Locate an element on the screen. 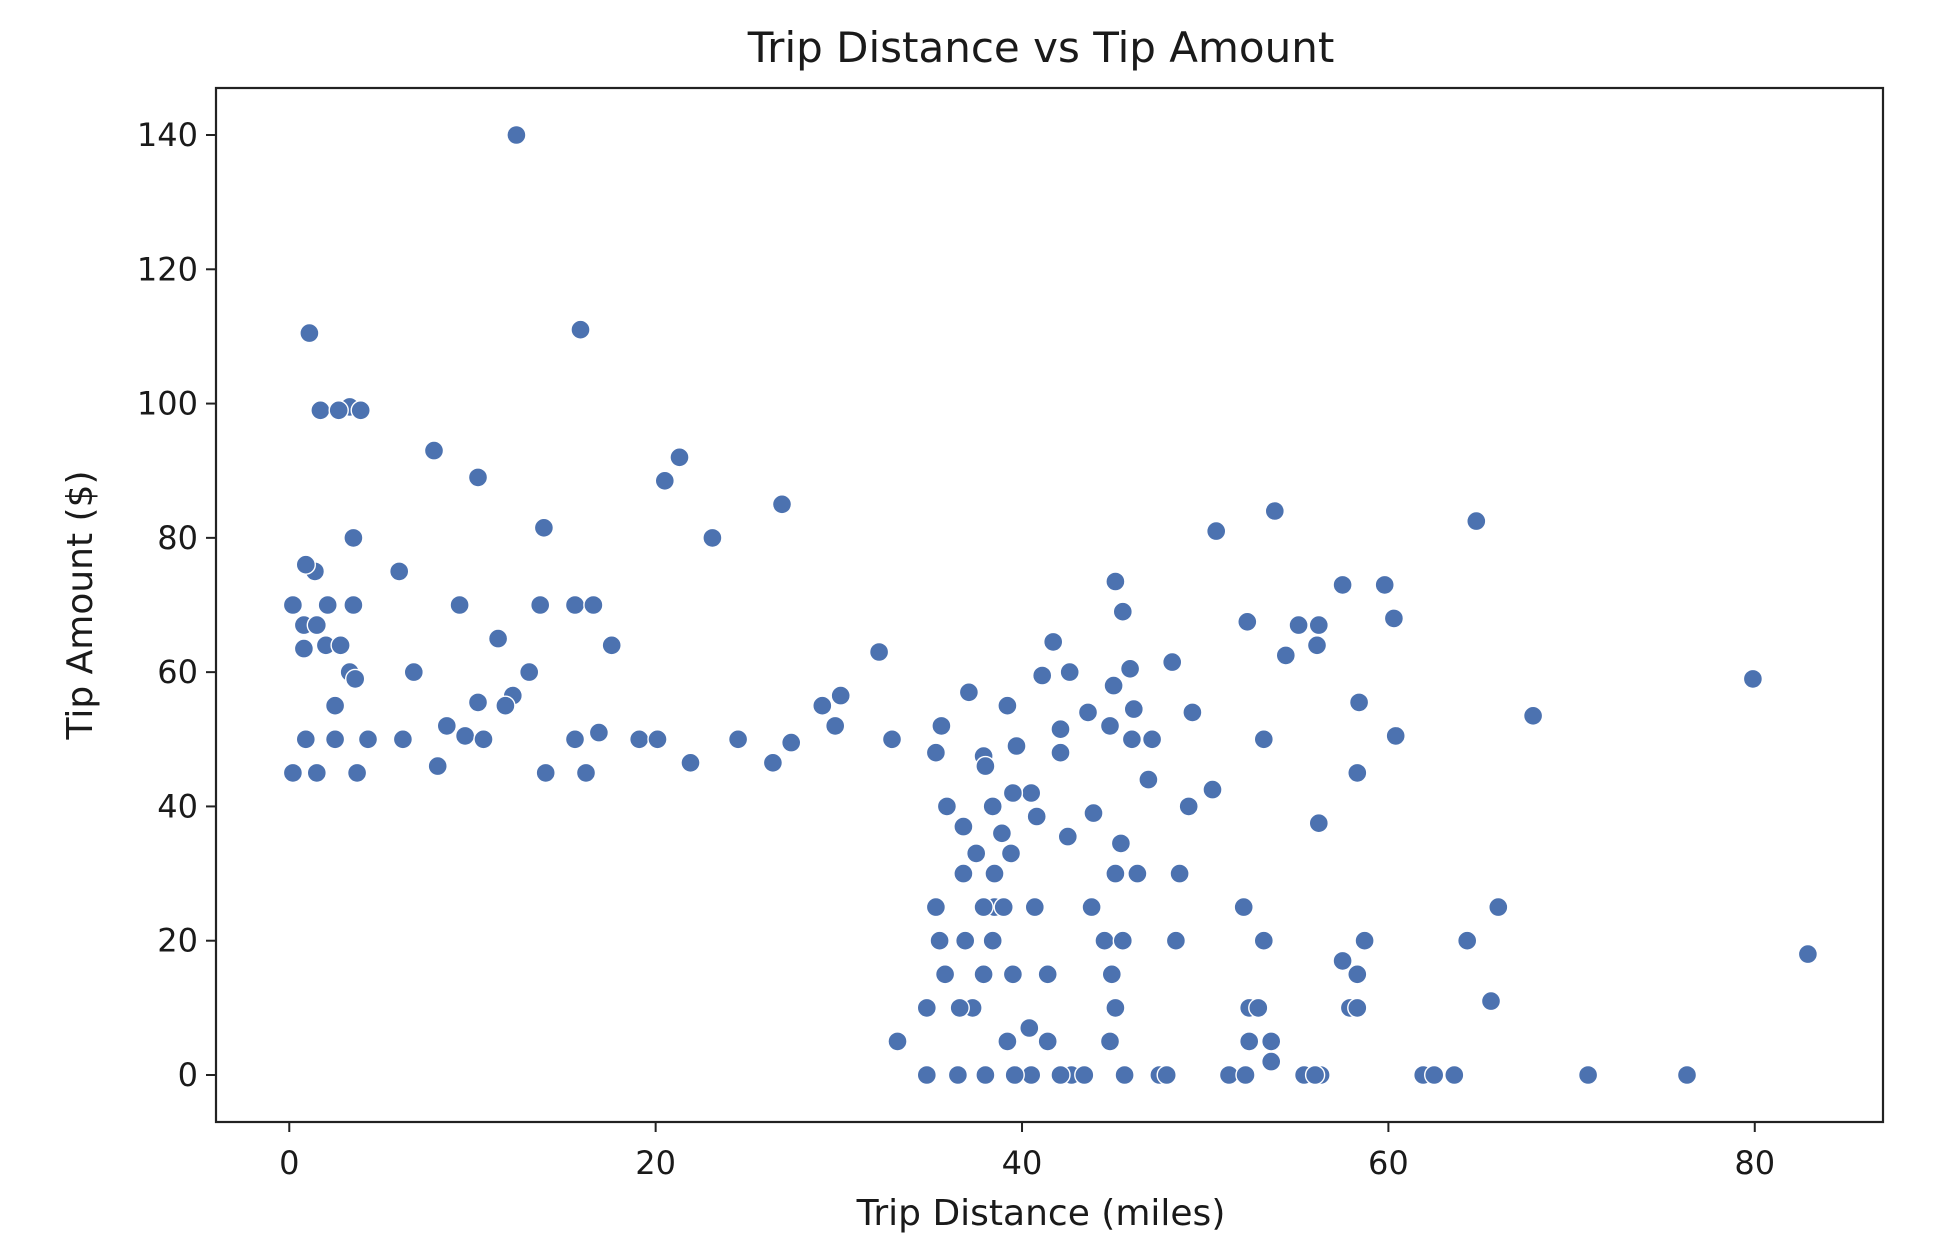 This screenshot has width=1941, height=1260. x-tick-label: 80 is located at coordinates (1754, 1163).